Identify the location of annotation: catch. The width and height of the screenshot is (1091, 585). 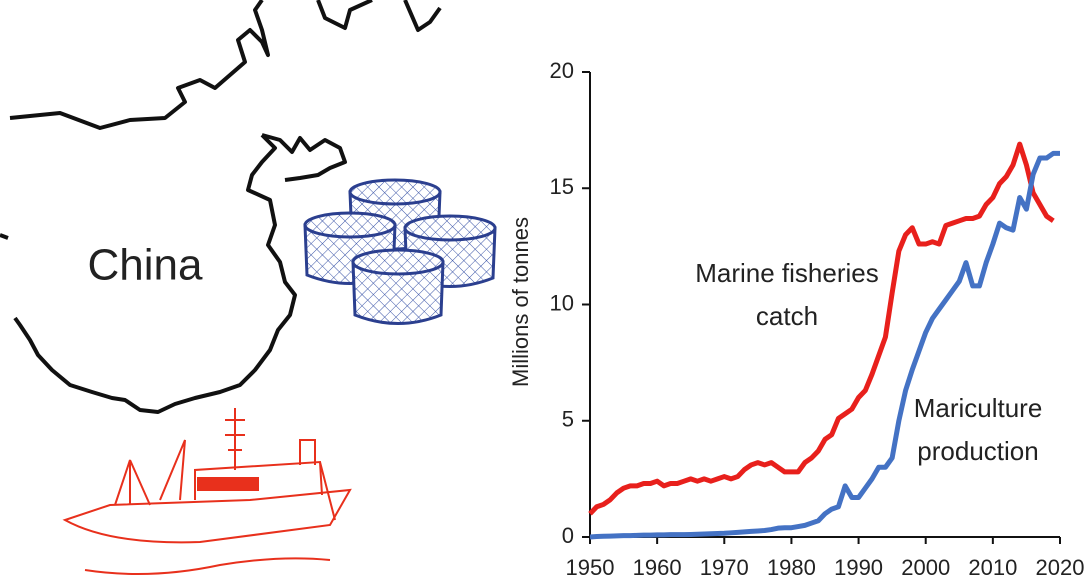
(787, 316).